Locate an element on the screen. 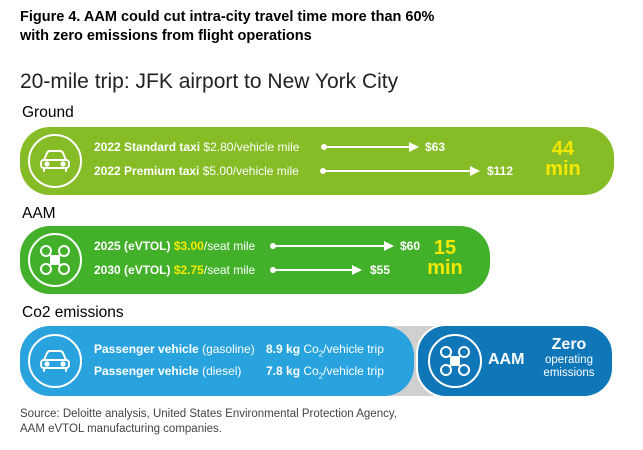  co2-row-2-fuel: (diesel) is located at coordinates (222, 371).